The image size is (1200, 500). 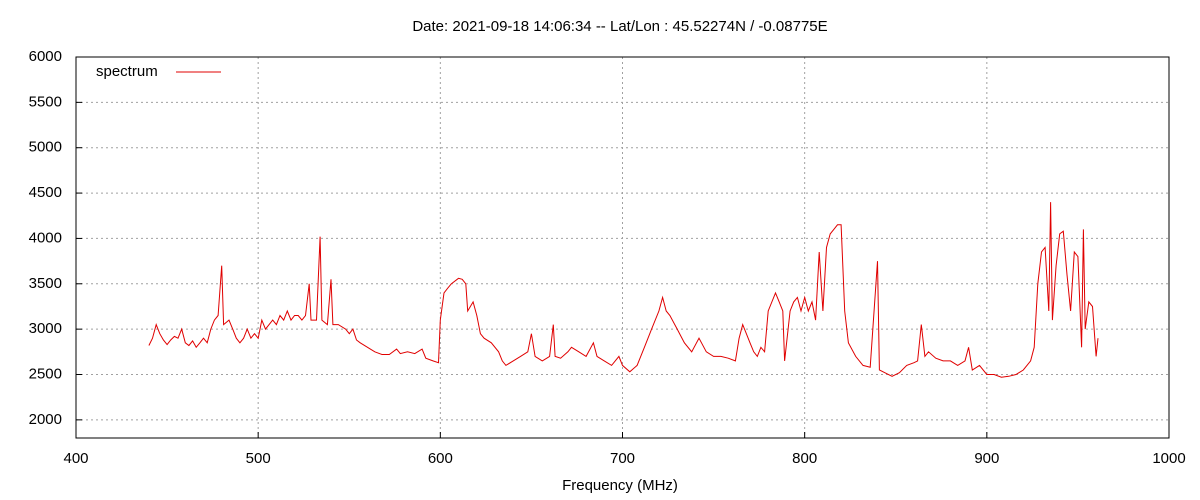 What do you see at coordinates (620, 485) in the screenshot?
I see `x-axis-label: Frequency (MHz)` at bounding box center [620, 485].